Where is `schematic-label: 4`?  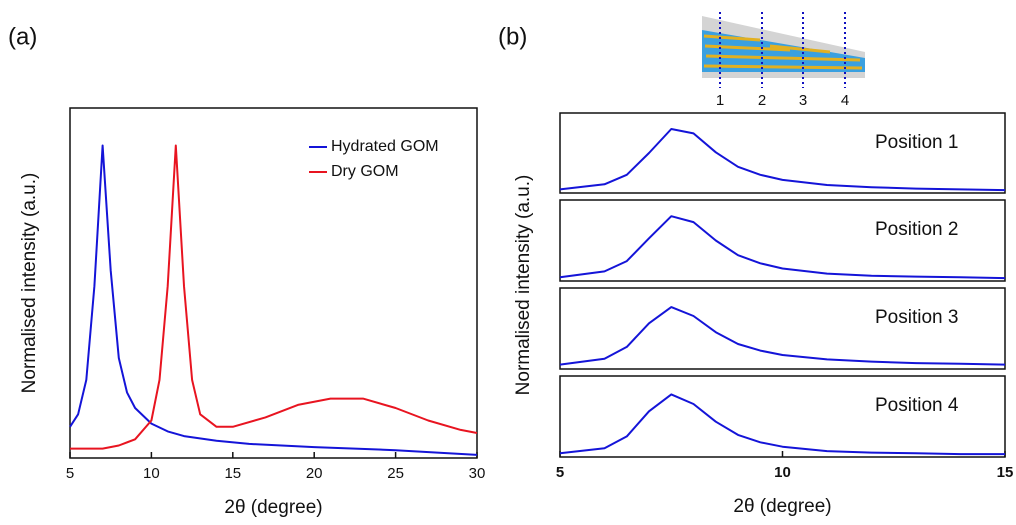 schematic-label: 4 is located at coordinates (845, 100).